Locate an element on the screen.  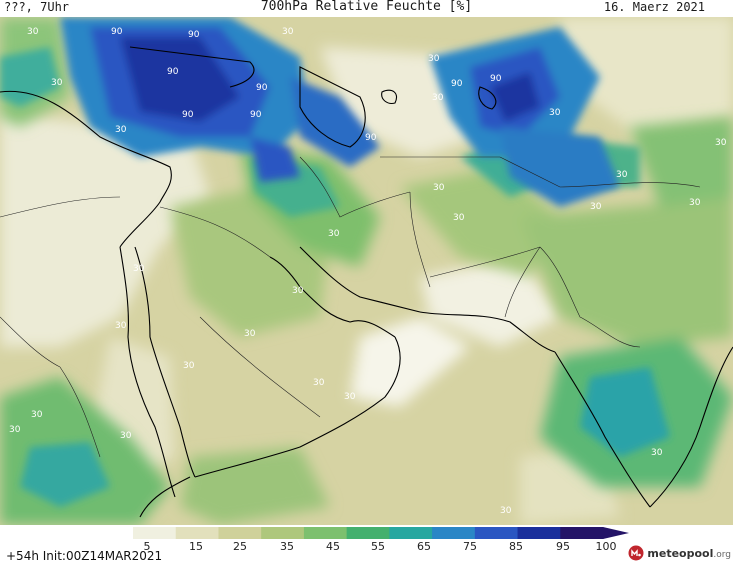
colorbar is located at coordinates (368, 533).